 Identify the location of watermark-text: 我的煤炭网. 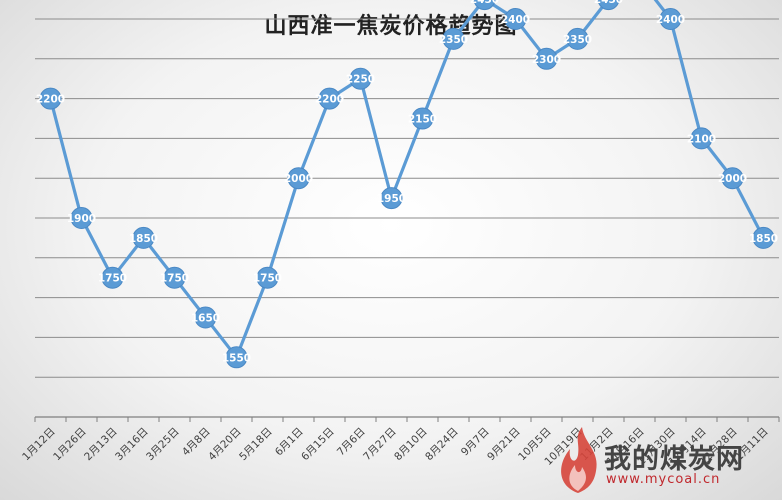
(674, 459).